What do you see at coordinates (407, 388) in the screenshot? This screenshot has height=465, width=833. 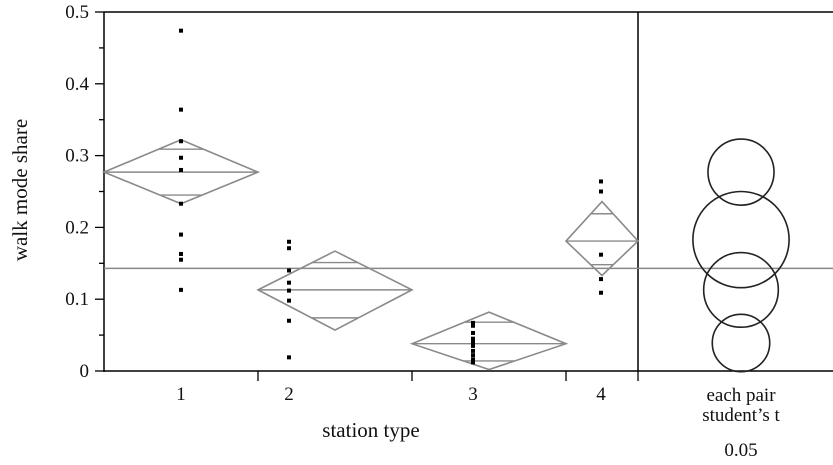 I see `x-axis-ticks: 1 2 3 4` at bounding box center [407, 388].